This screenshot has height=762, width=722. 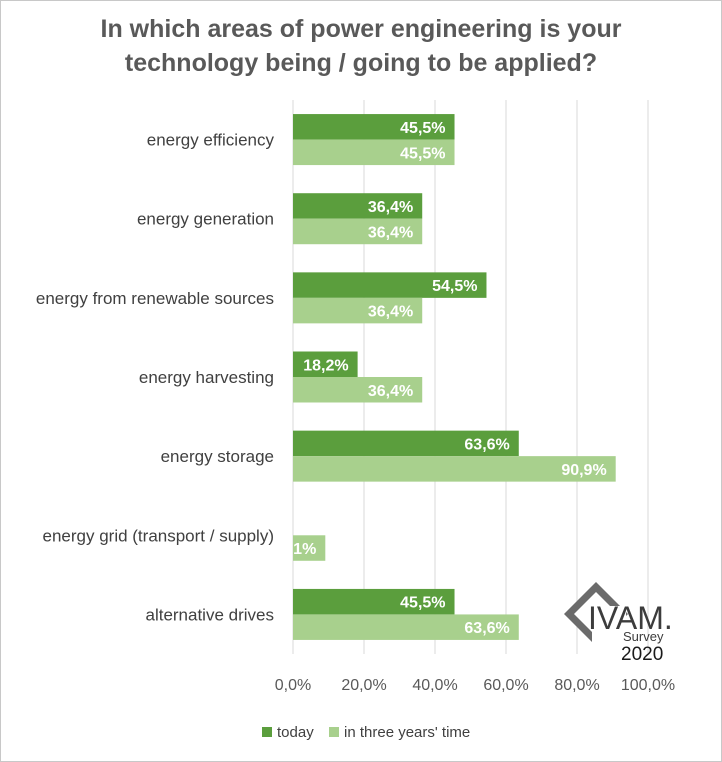 What do you see at coordinates (643, 636) in the screenshot?
I see `survey-text: Survey` at bounding box center [643, 636].